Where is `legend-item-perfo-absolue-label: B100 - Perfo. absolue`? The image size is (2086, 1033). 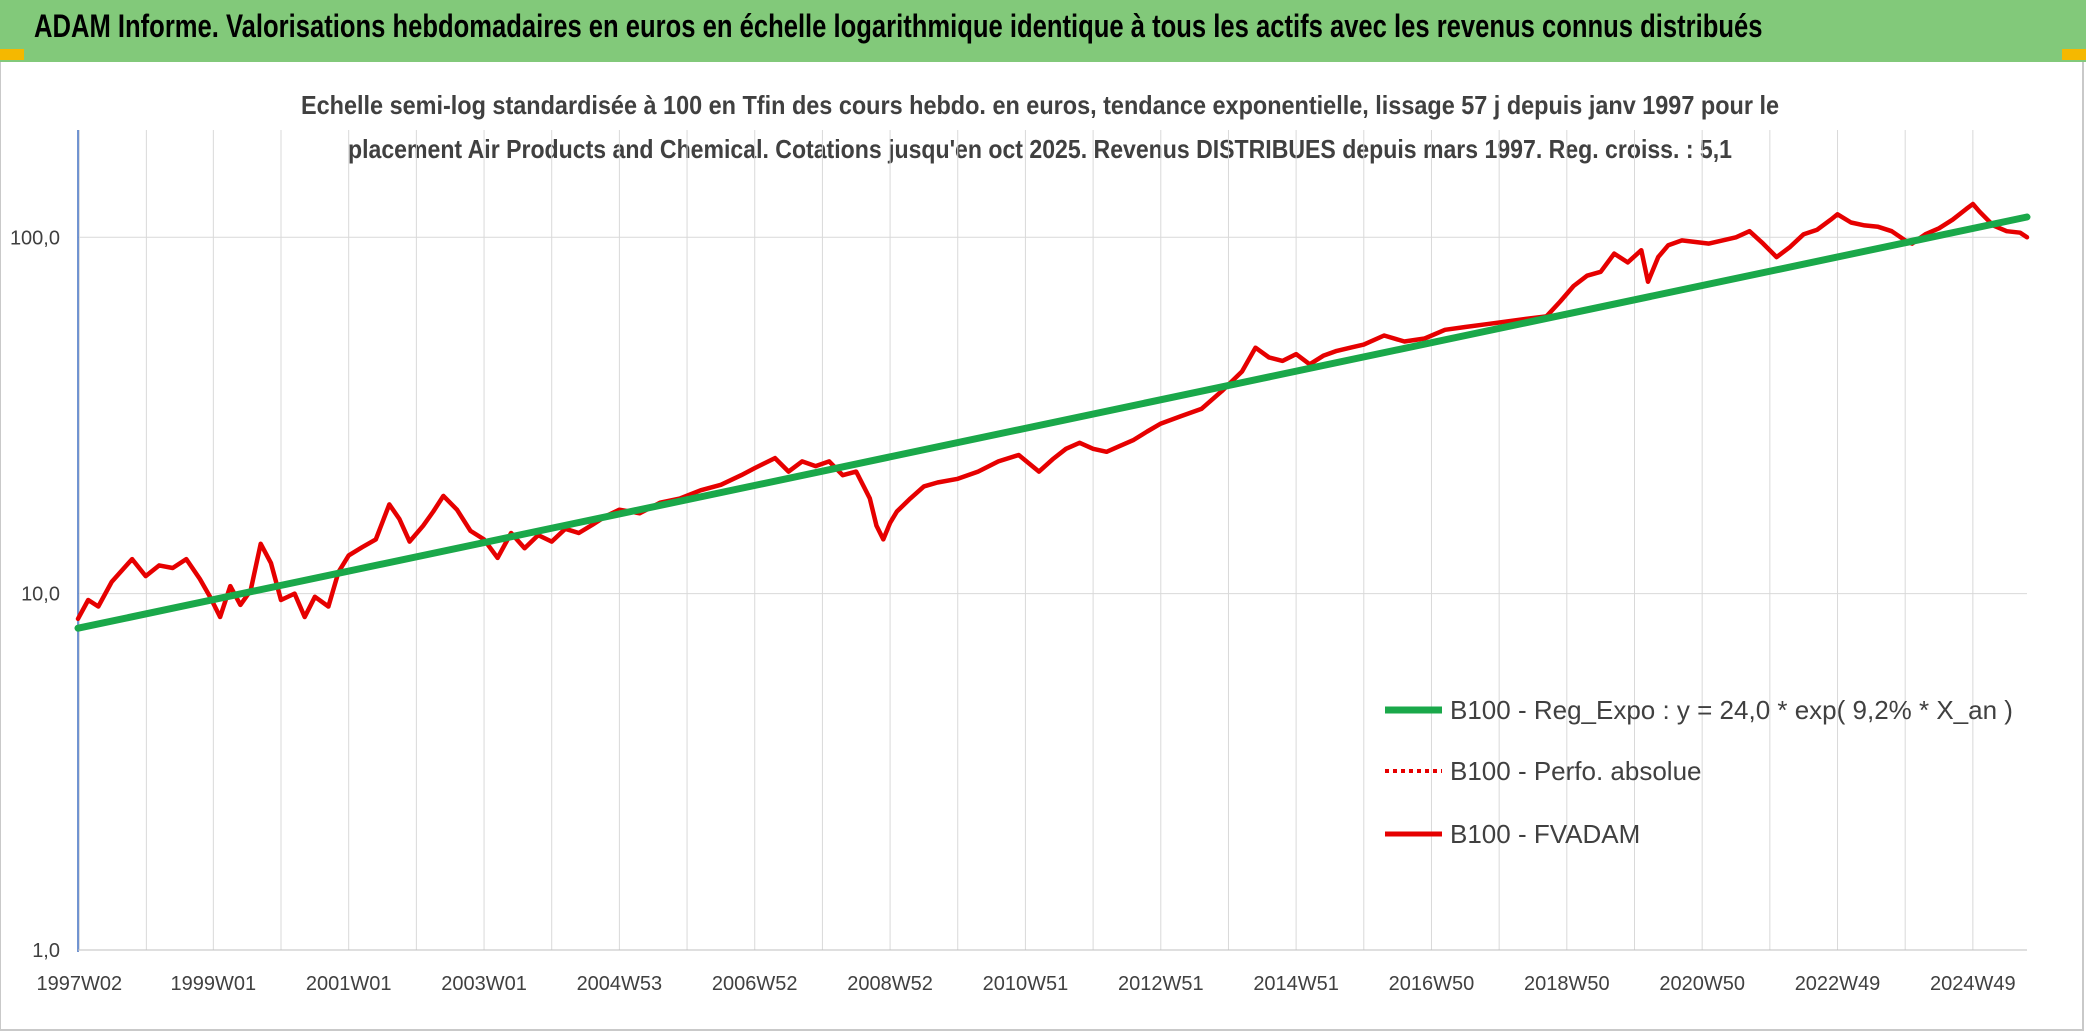
legend-item-perfo-absolue-label: B100 - Perfo. absolue is located at coordinates (1576, 771).